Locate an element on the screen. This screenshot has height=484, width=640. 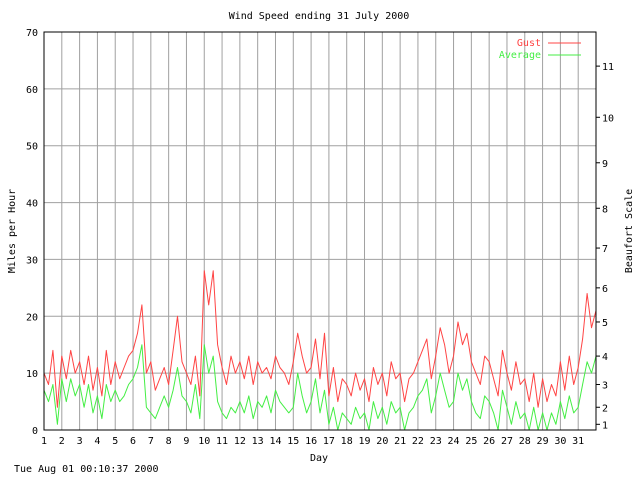
legend-label-average: Average is located at coordinates (520, 55).